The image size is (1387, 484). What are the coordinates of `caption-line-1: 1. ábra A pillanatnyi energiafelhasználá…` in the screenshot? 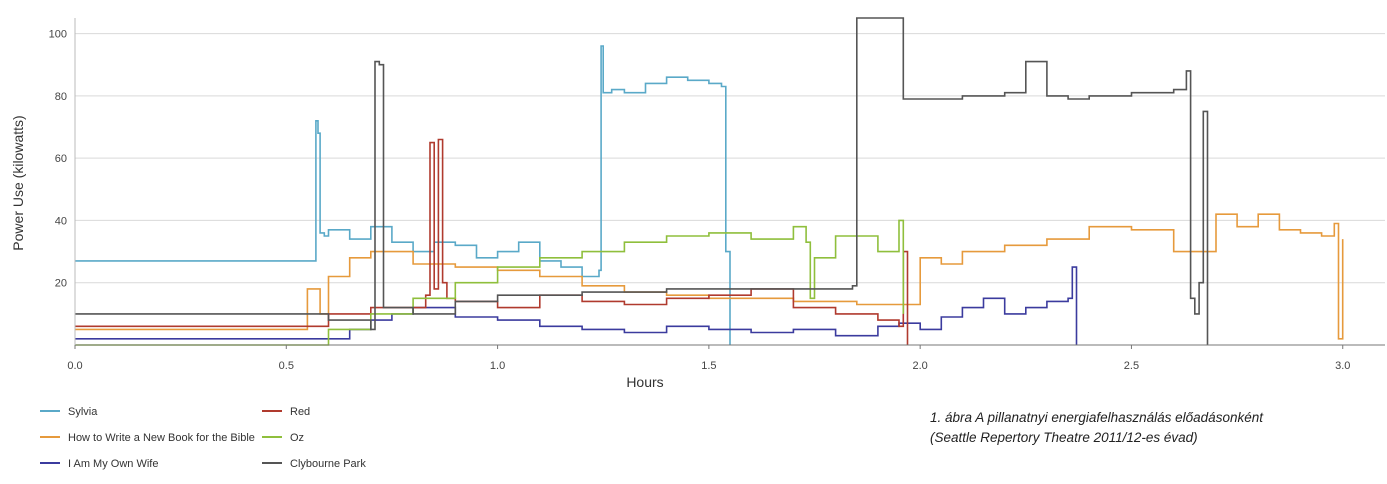 It's located at (1096, 417).